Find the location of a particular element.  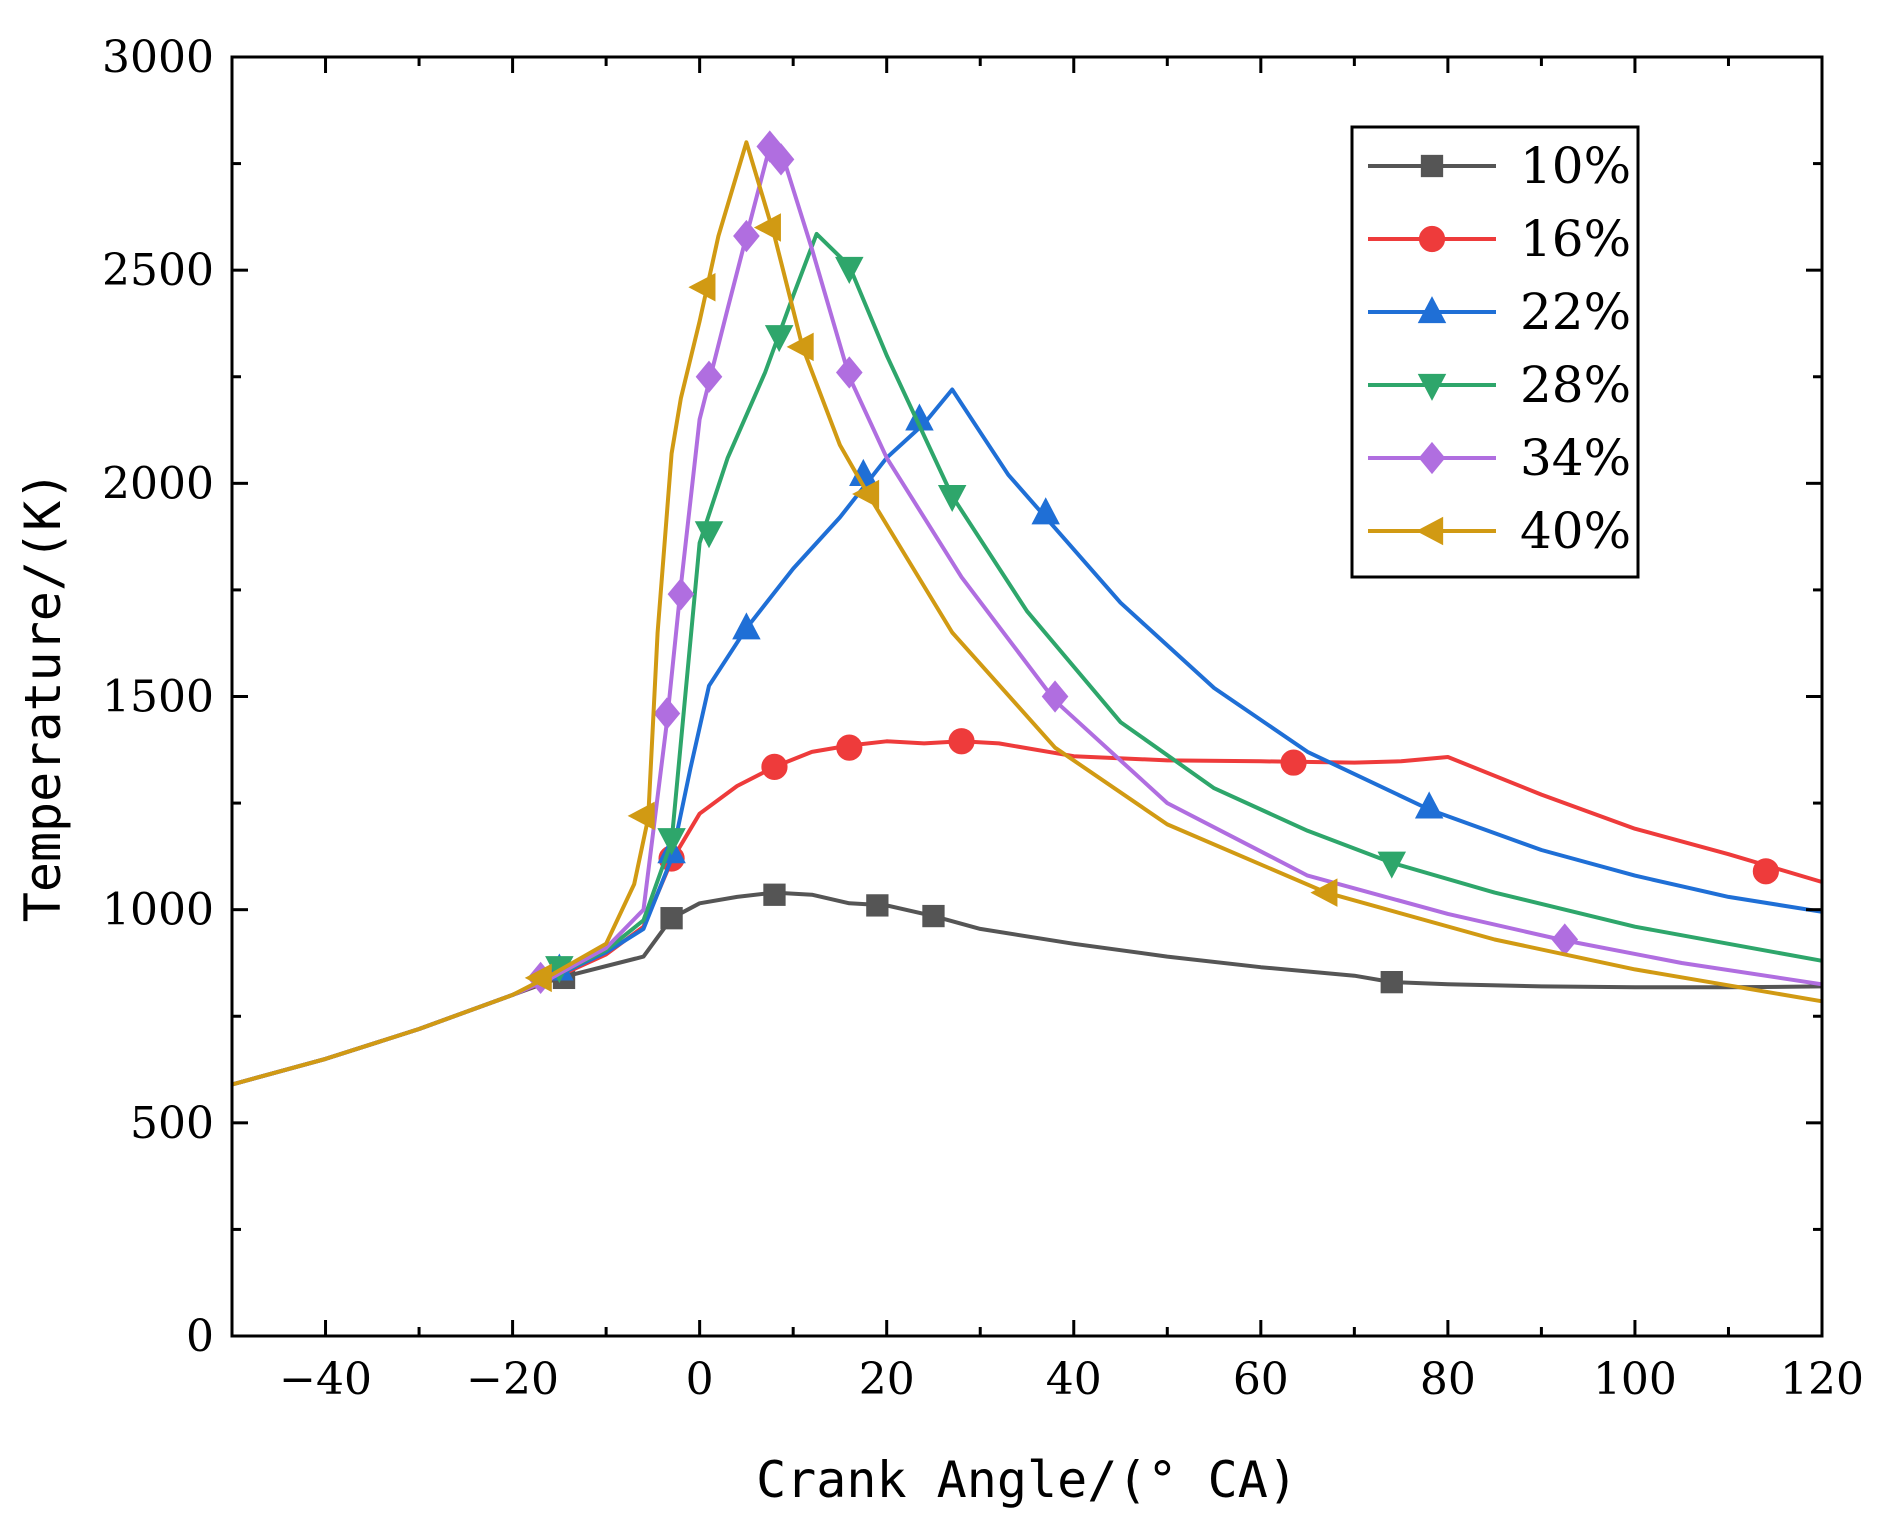

x-tick-label: 0 is located at coordinates (700, 1379).